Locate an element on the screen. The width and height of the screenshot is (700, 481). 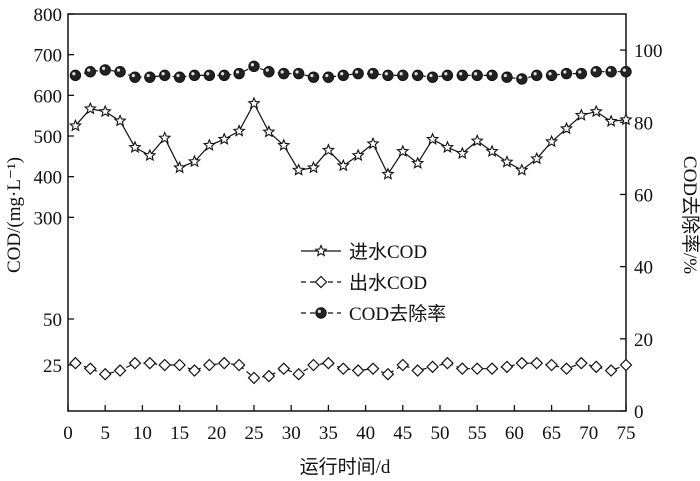
x-tick-label: 10 is located at coordinates (142, 433).